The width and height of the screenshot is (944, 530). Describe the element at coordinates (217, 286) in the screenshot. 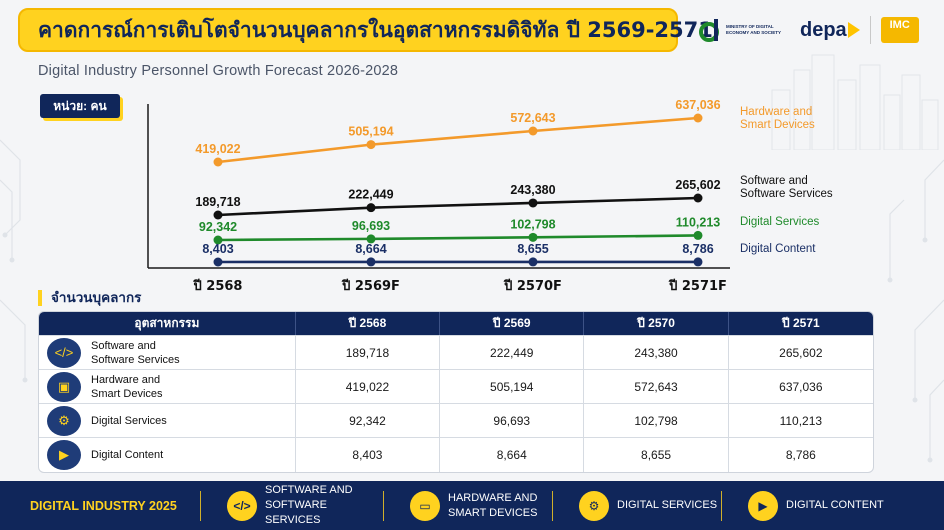

I see `x-tick-label: ปี 2568` at that location.